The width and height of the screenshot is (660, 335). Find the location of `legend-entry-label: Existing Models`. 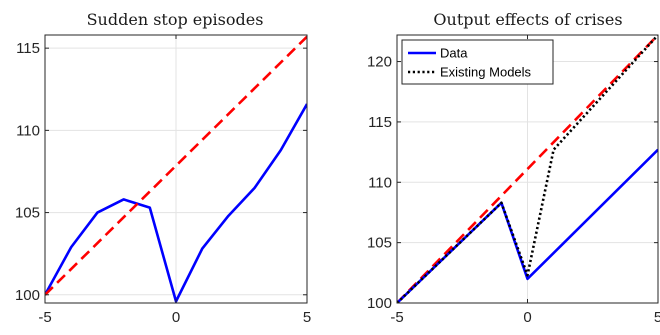

legend-entry-label: Existing Models is located at coordinates (486, 72).